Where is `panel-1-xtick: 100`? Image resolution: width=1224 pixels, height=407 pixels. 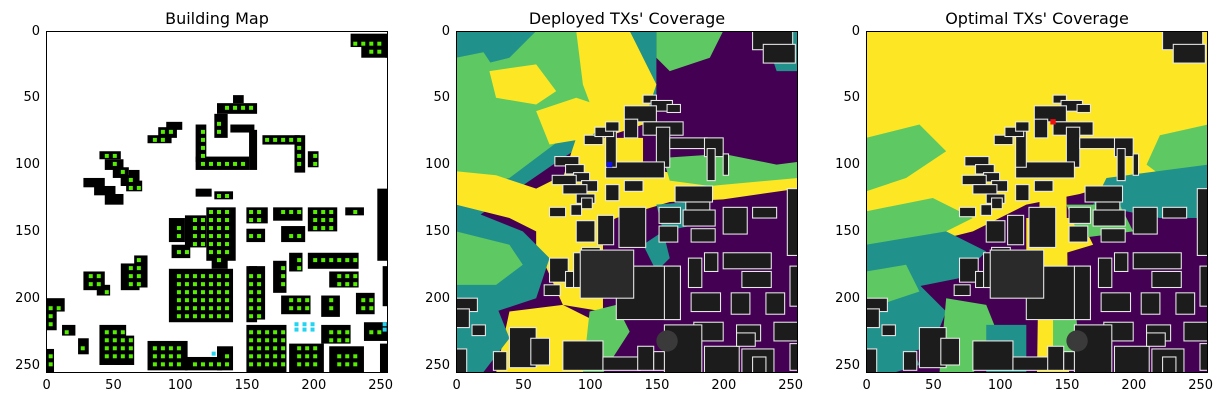 panel-1-xtick: 100 is located at coordinates (180, 385).